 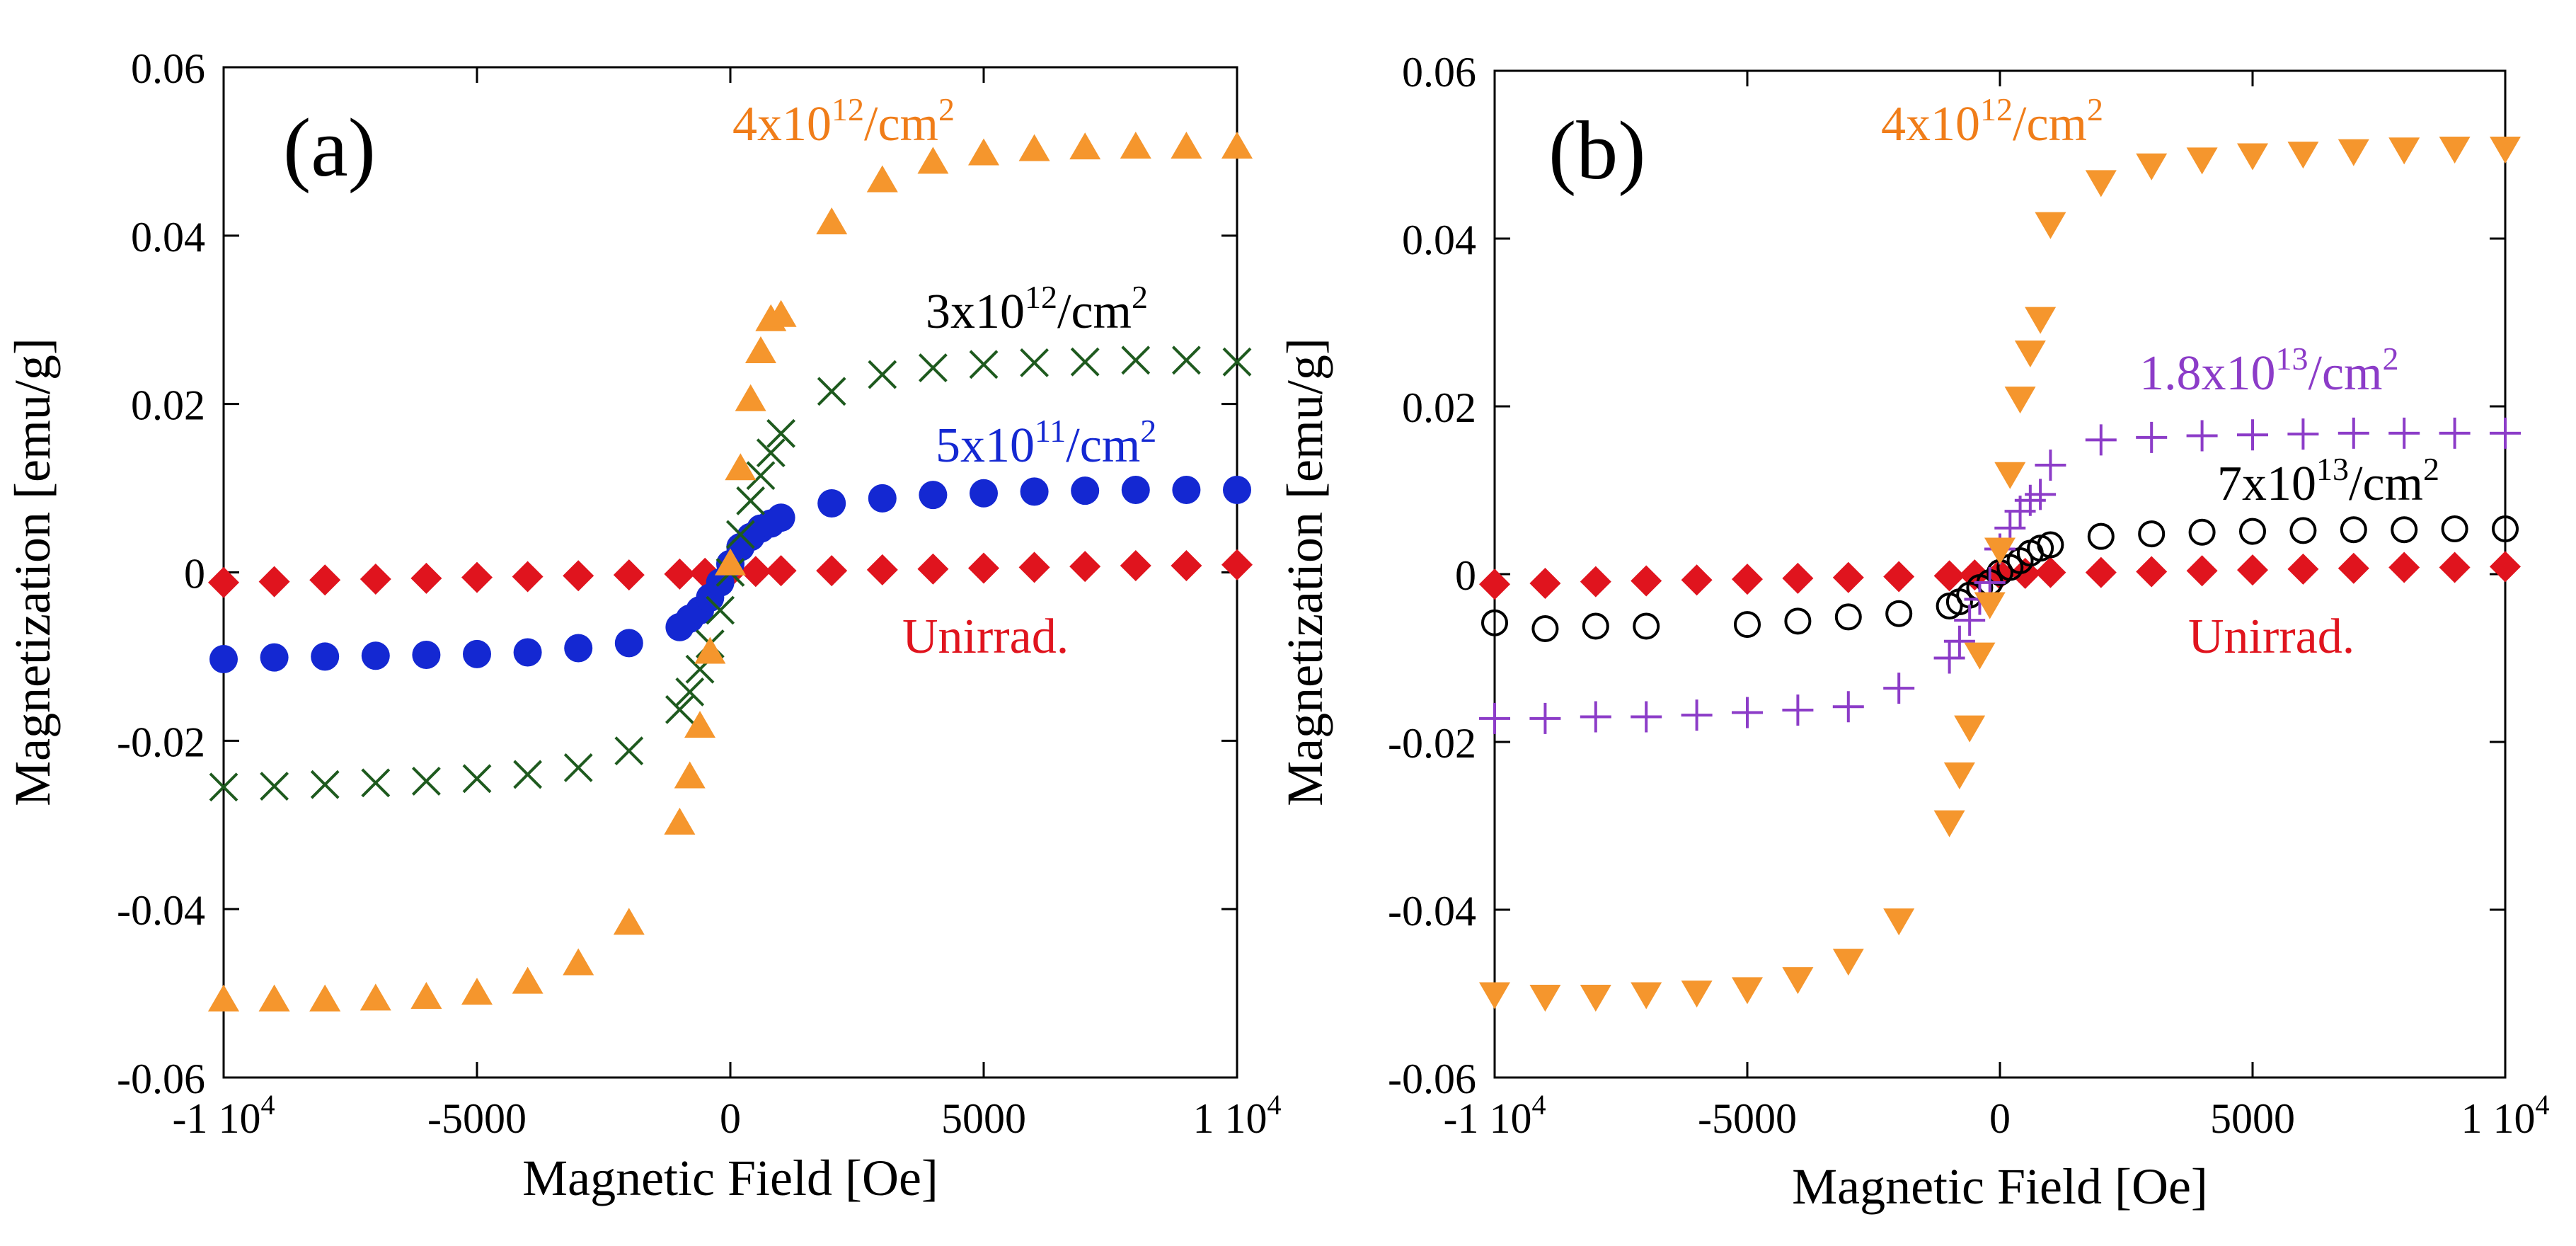 I want to click on annotation-blue-a: 5x1011/cm2, so click(x=1046, y=443).